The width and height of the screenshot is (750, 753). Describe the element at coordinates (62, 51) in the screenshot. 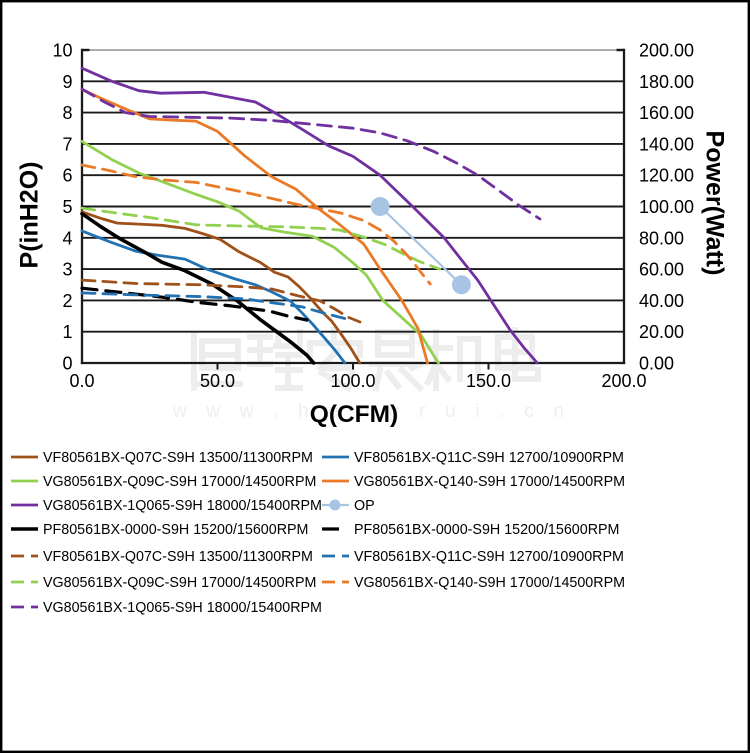

I see `svg-text: 10` at that location.